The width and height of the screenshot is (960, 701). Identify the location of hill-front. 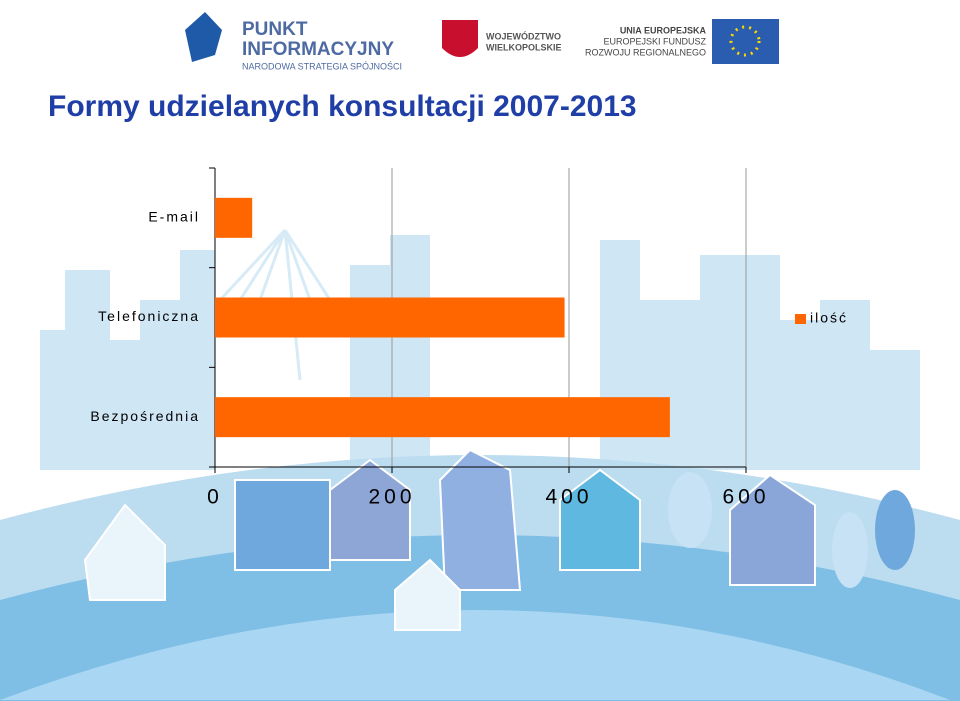
(475, 655).